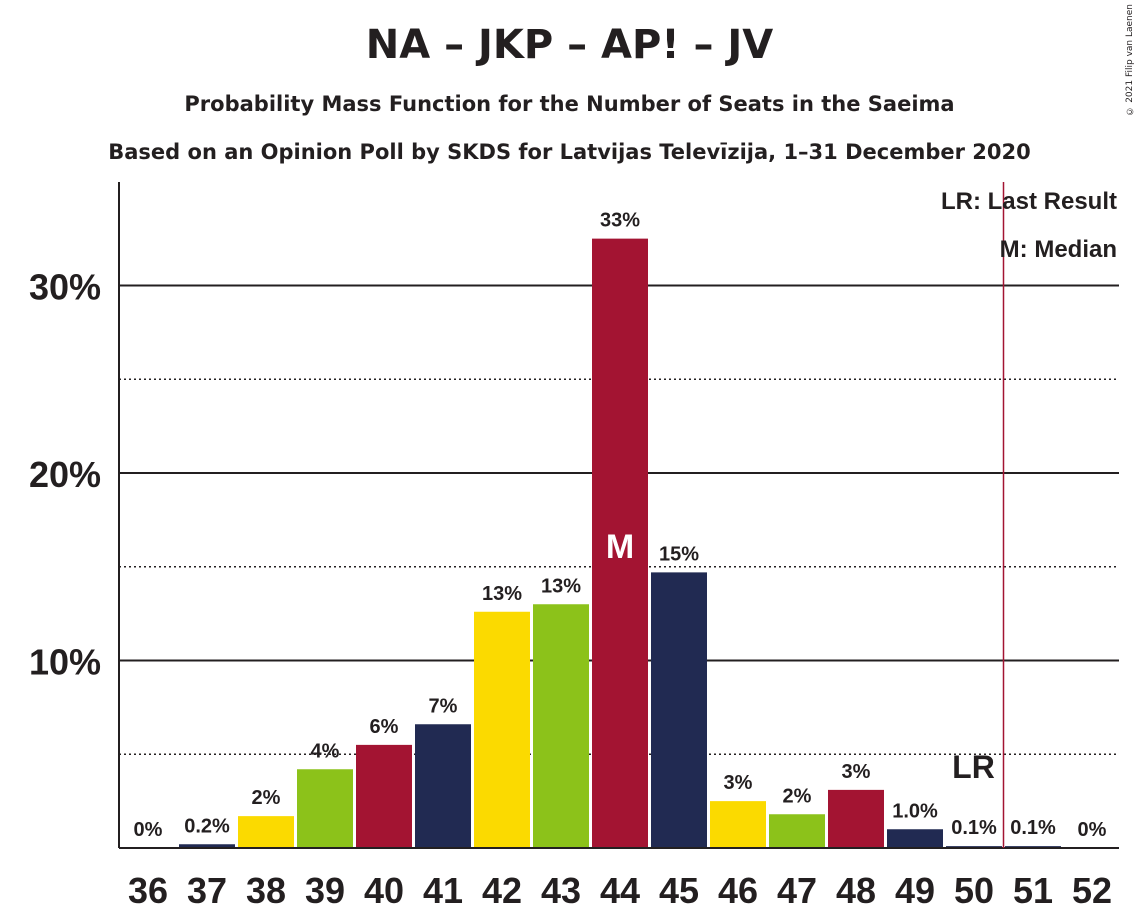 The height and width of the screenshot is (924, 1139). I want to click on y-tick-label-20: 20%, so click(65, 474).